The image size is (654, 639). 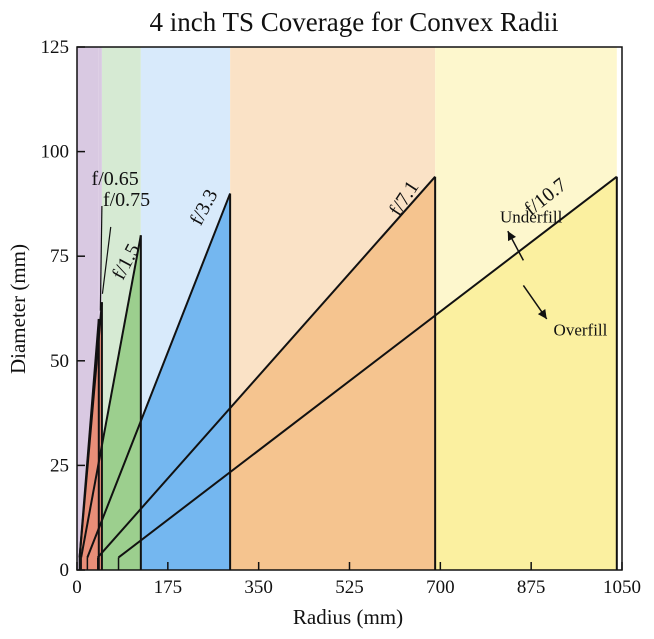 What do you see at coordinates (59, 361) in the screenshot?
I see `y-tick-label: 50` at bounding box center [59, 361].